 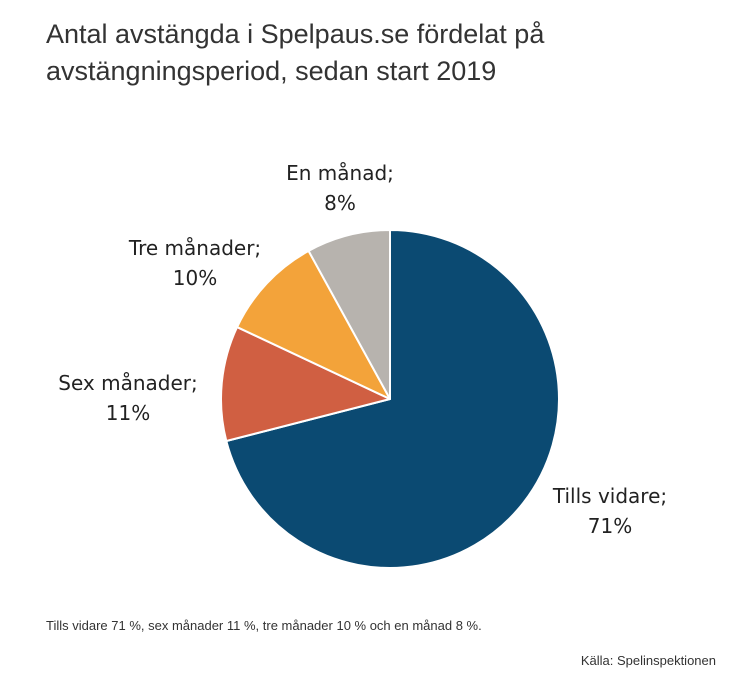 What do you see at coordinates (609, 496) in the screenshot?
I see `slice-label-1: Tills vidare;` at bounding box center [609, 496].